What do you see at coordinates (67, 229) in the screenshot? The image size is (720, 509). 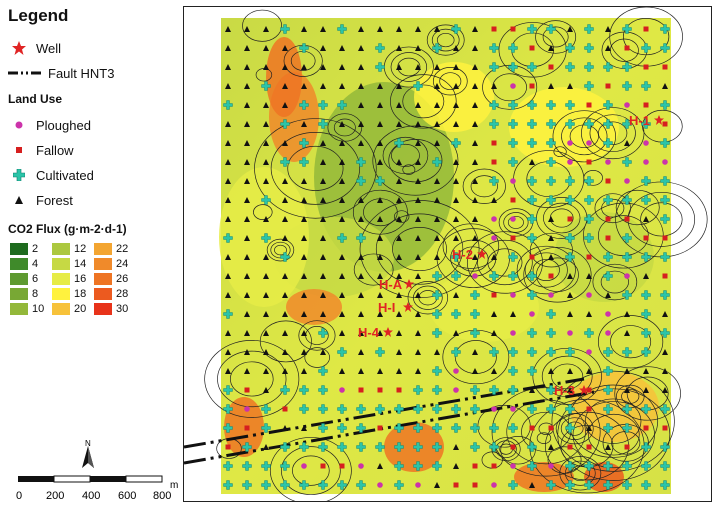 I see `flux-title: CO2 Flux (g·m-2·d-1)` at bounding box center [67, 229].